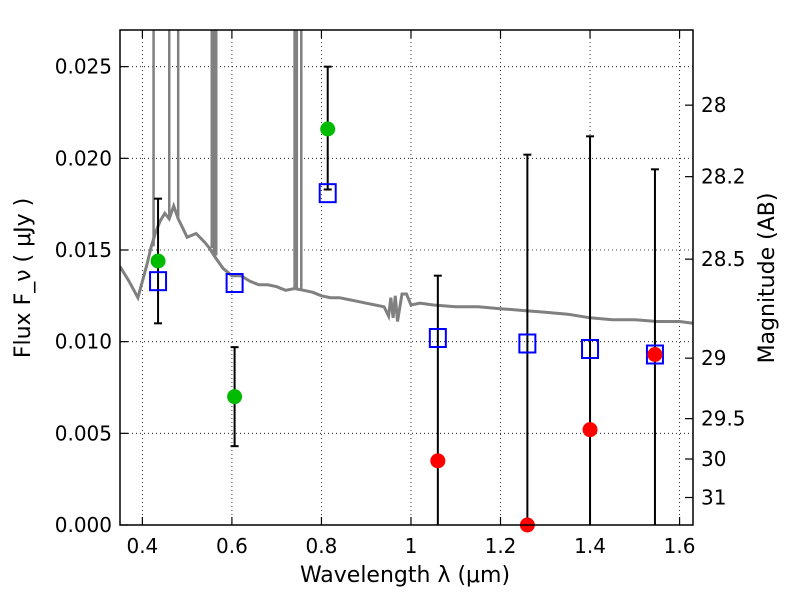 This screenshot has height=600, width=800. What do you see at coordinates (83, 525) in the screenshot?
I see `y-tick-label: 0.000` at bounding box center [83, 525].